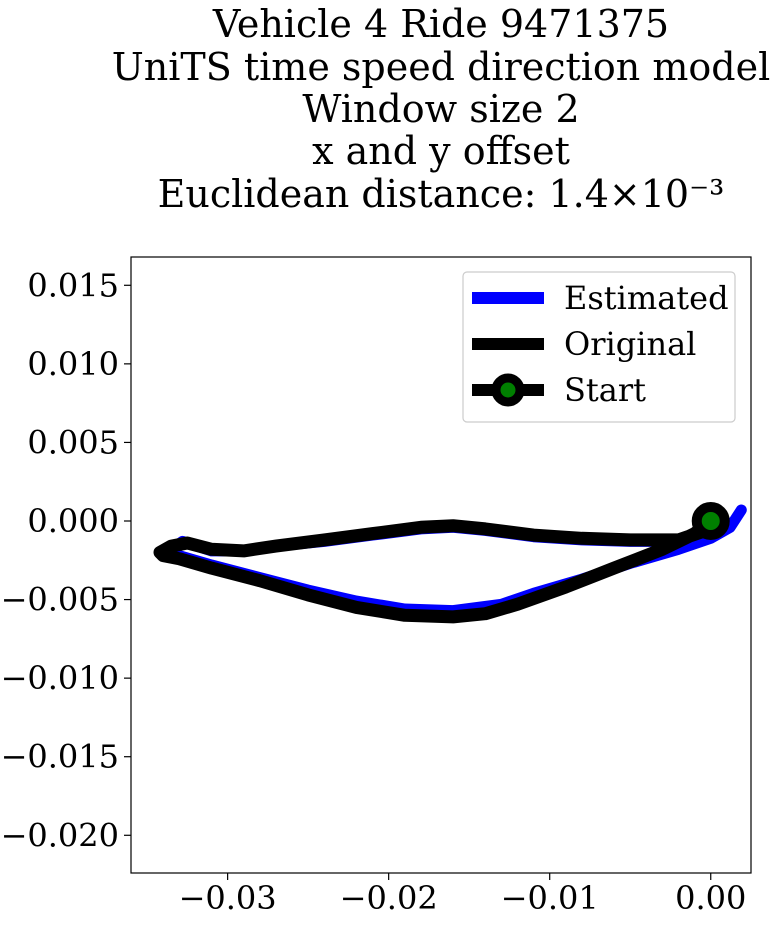  What do you see at coordinates (441, 194) in the screenshot?
I see `title-line: Euclidean distance: 1.4×10⁻³` at bounding box center [441, 194].